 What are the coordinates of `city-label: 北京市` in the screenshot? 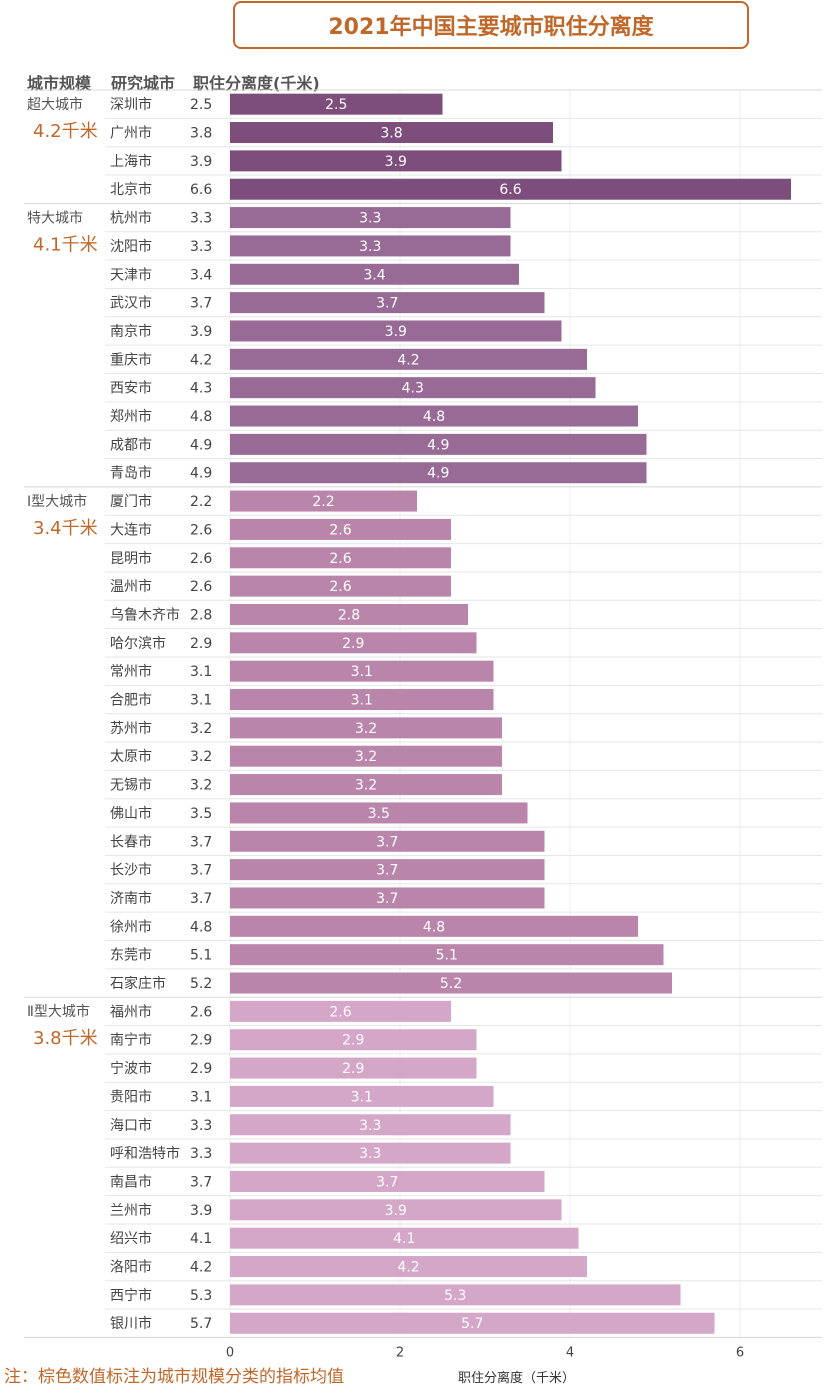 It's located at (131, 189).